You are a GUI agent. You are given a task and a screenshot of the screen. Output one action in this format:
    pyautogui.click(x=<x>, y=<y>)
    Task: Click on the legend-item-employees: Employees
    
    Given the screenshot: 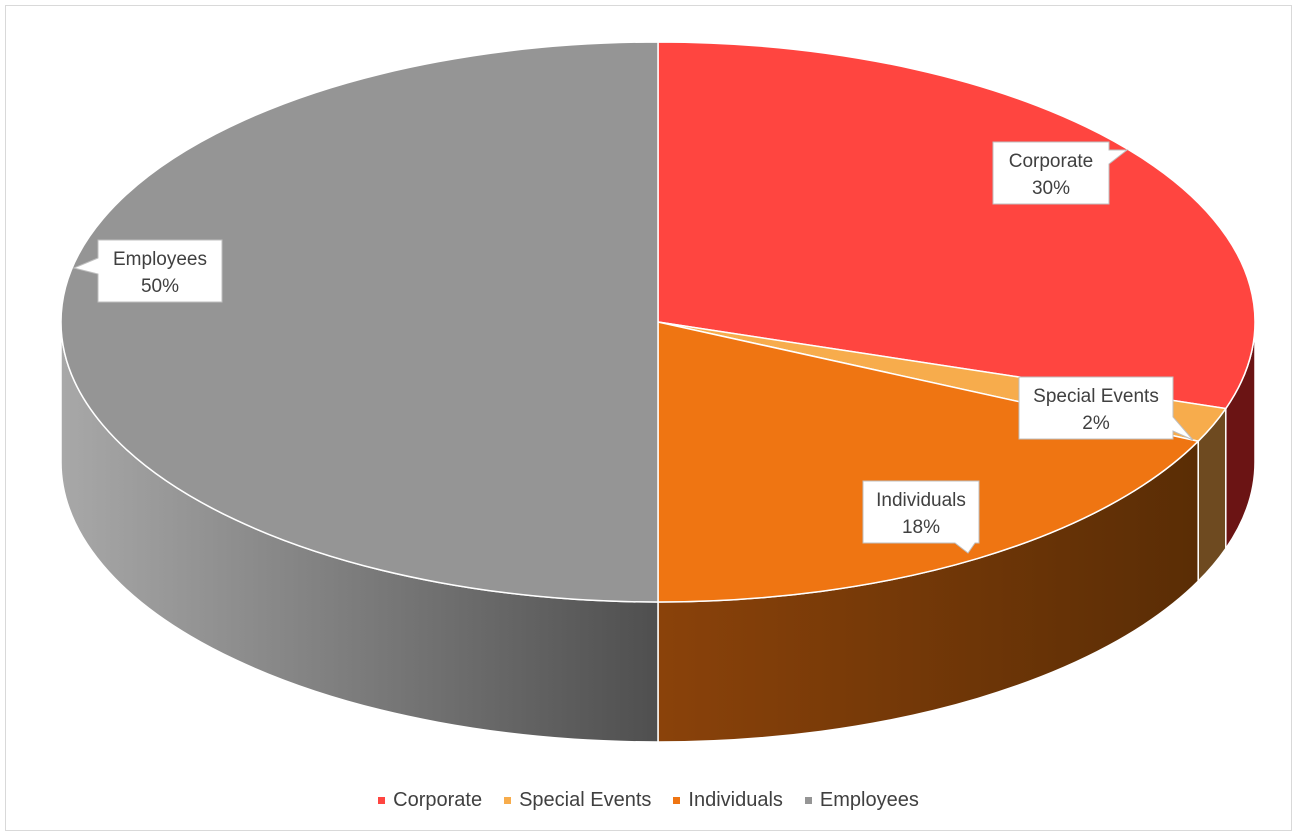 What is the action you would take?
    pyautogui.click(x=861, y=800)
    